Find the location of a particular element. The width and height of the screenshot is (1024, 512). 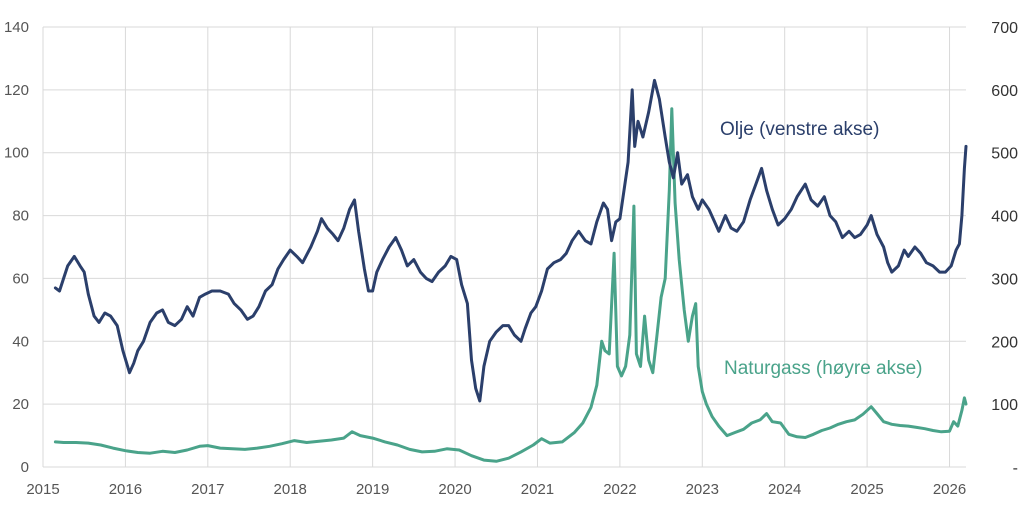

y-right-tick-label: 600 is located at coordinates (1004, 91).